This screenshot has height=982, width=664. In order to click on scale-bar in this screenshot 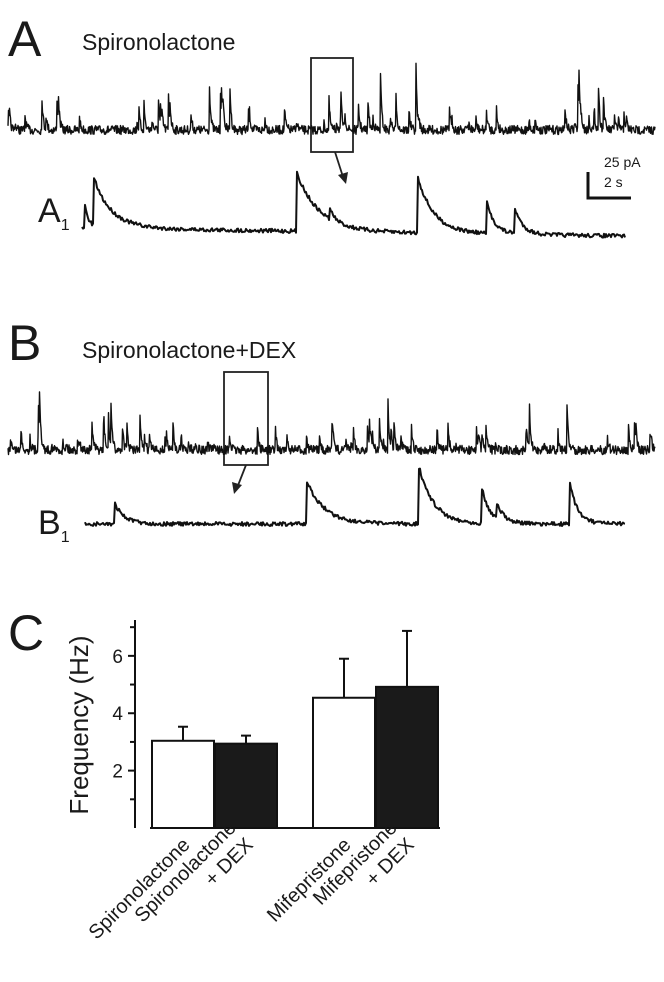, I will do `click(608, 186)`.